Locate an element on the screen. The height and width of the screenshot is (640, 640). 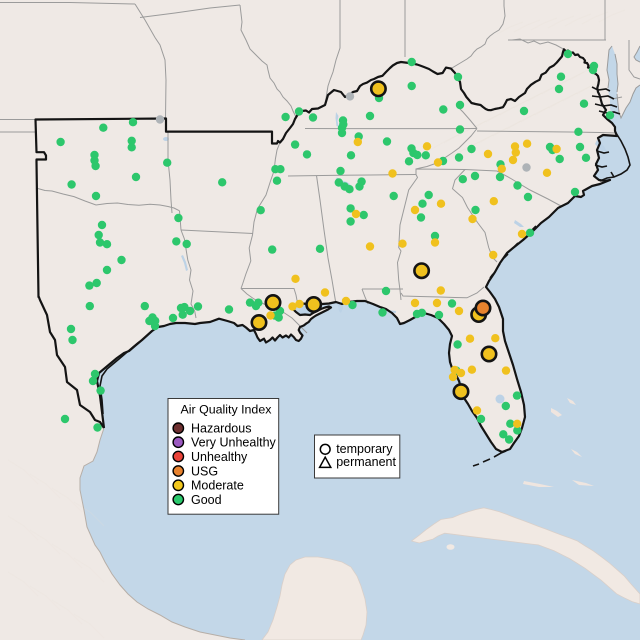
svg-text: Hazardous is located at coordinates (221, 429).